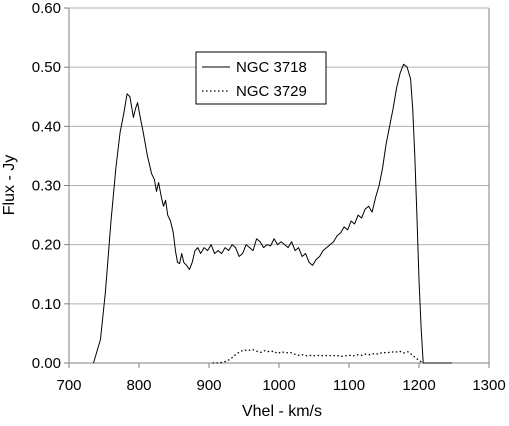  What do you see at coordinates (282, 411) in the screenshot?
I see `x-axis-title: Vhel - km/s` at bounding box center [282, 411].